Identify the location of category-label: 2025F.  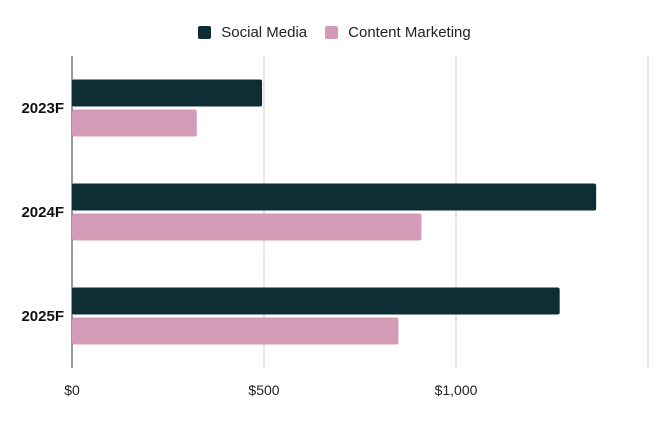
(42, 316).